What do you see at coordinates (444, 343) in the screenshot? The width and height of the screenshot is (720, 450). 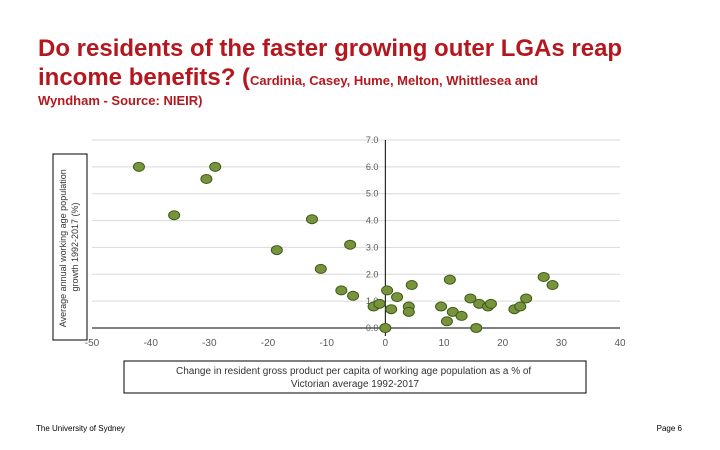 I see `x-tick-label: 10` at bounding box center [444, 343].